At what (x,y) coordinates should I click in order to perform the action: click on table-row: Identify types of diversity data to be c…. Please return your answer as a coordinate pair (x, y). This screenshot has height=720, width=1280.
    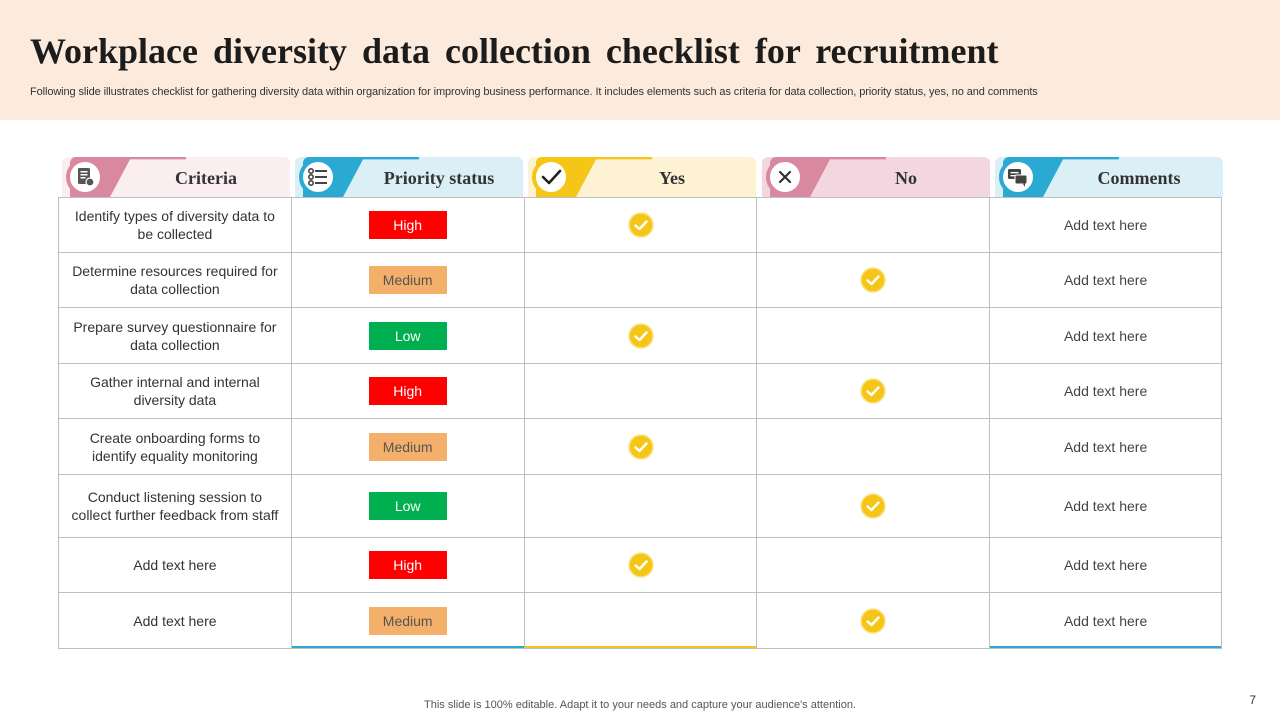
    Looking at the image, I should click on (640, 225).